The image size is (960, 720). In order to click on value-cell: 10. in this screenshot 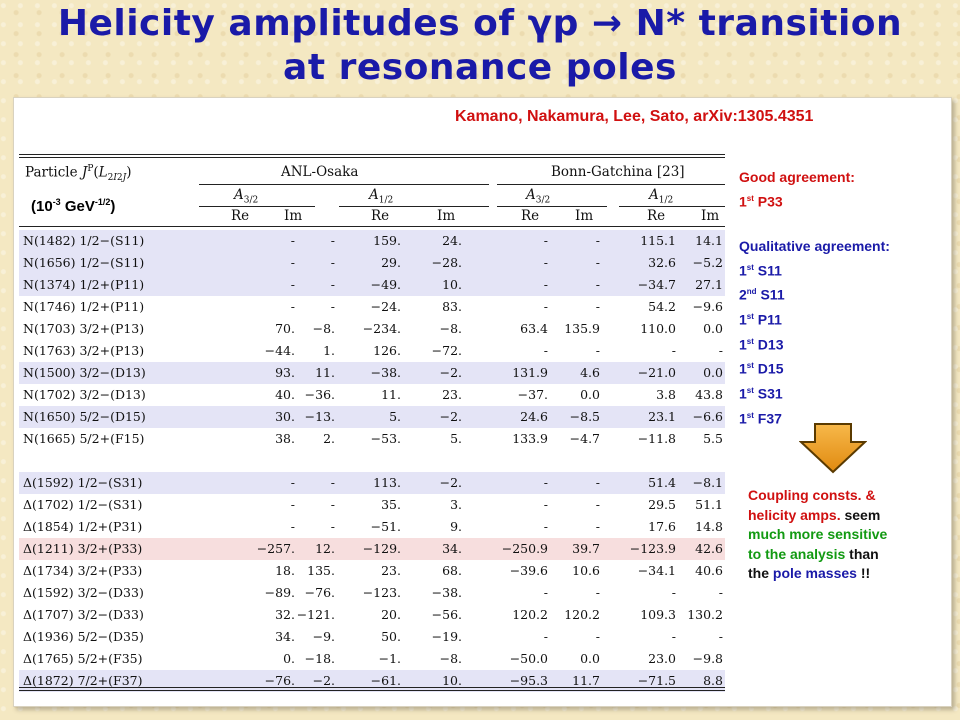, I will do `click(452, 680)`.